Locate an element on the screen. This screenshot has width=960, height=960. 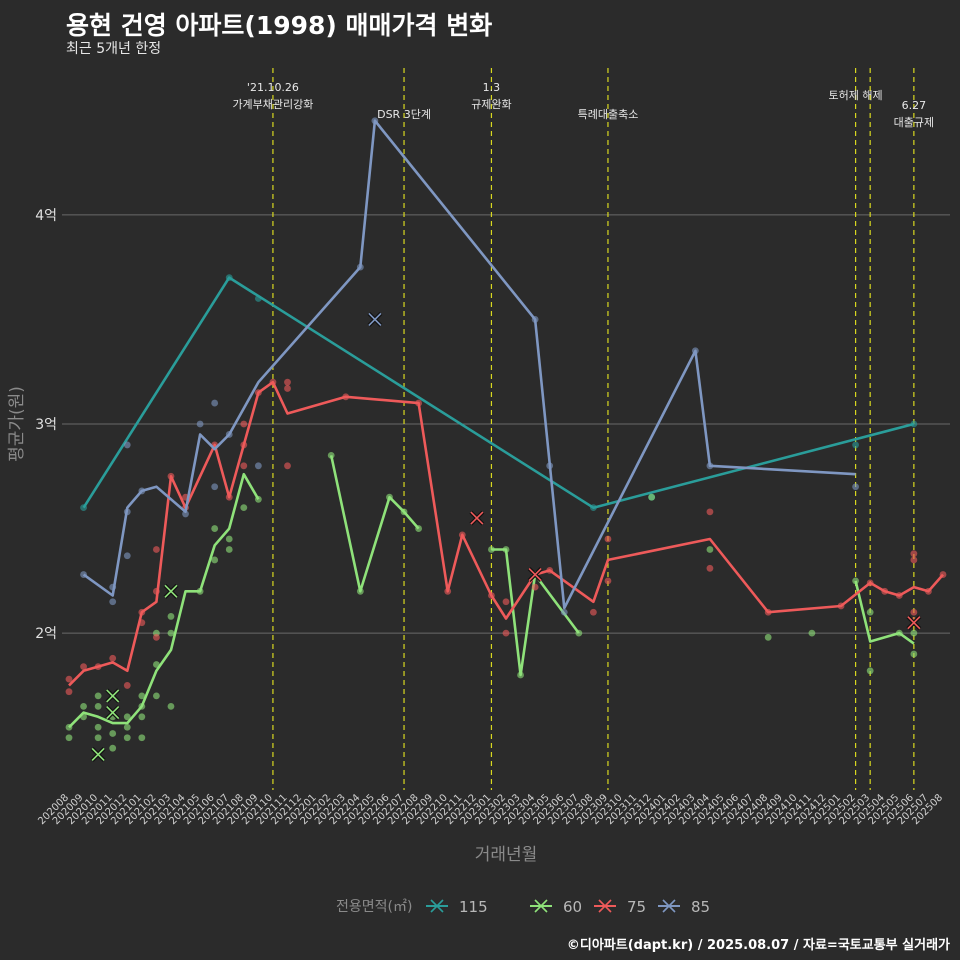
event-label: 대출규제 is located at coordinates (914, 122).